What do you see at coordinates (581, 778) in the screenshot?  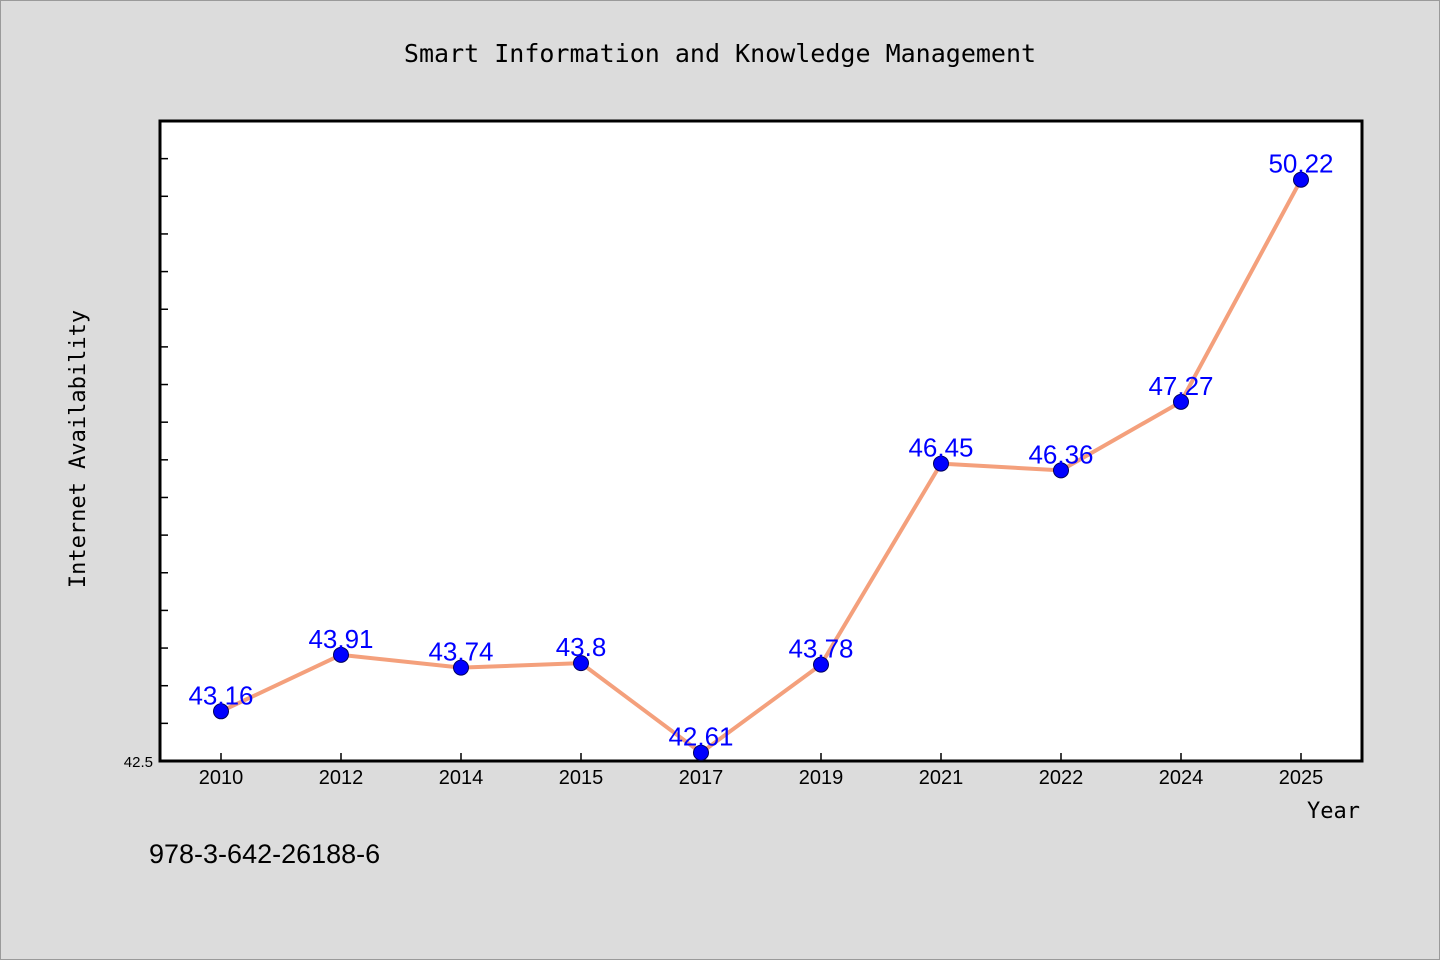 I see `x-tick-label-2015: 2015` at bounding box center [581, 778].